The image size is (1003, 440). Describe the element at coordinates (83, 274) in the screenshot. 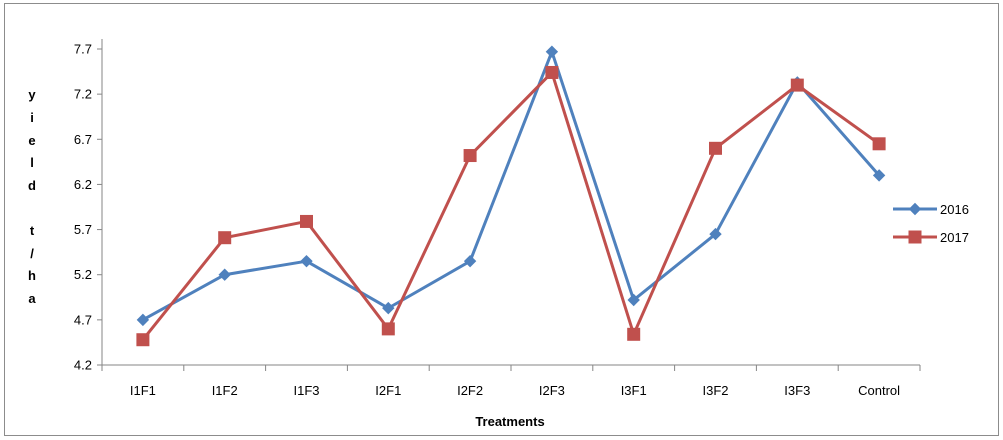

I see `y-tick-label: 5.2` at that location.